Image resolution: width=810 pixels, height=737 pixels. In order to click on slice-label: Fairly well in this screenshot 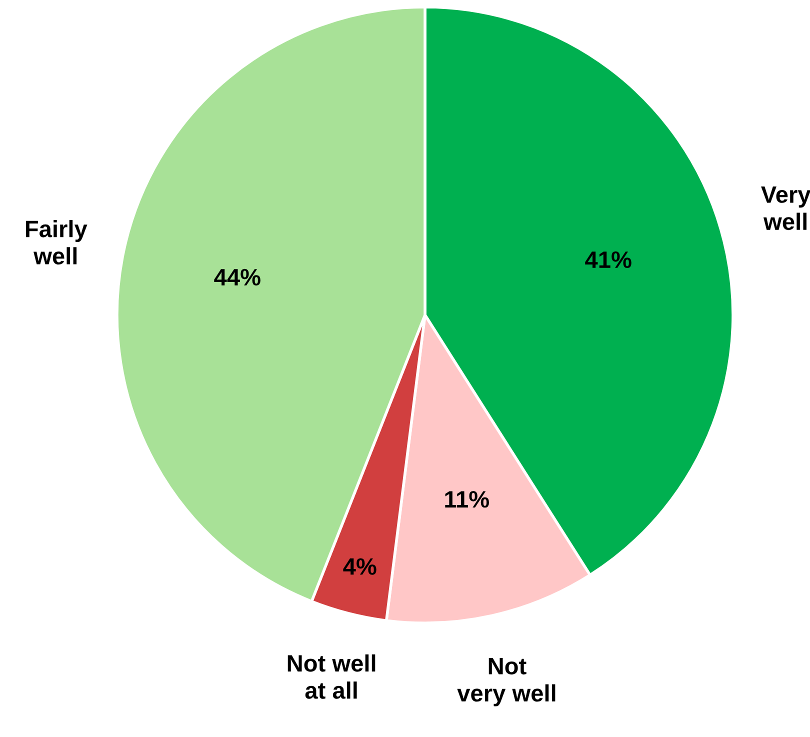, I will do `click(57, 242)`.